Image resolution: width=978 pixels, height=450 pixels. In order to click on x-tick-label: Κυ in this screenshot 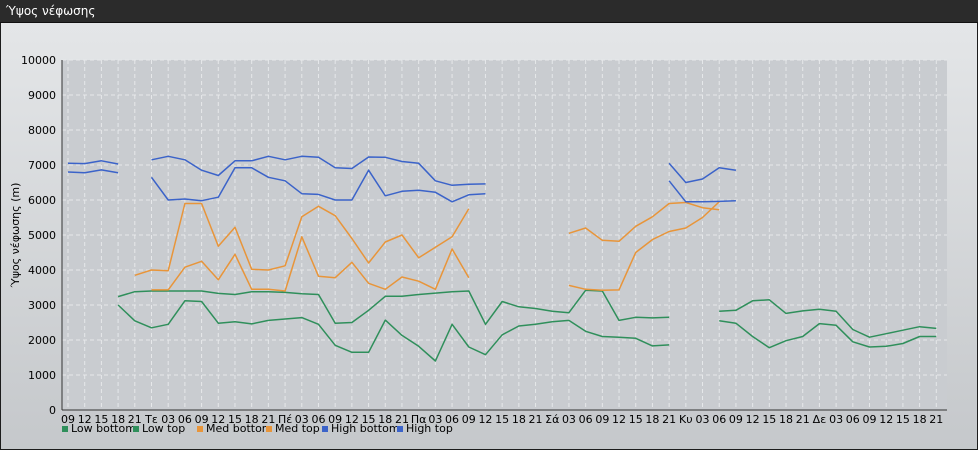, I will do `click(686, 419)`.